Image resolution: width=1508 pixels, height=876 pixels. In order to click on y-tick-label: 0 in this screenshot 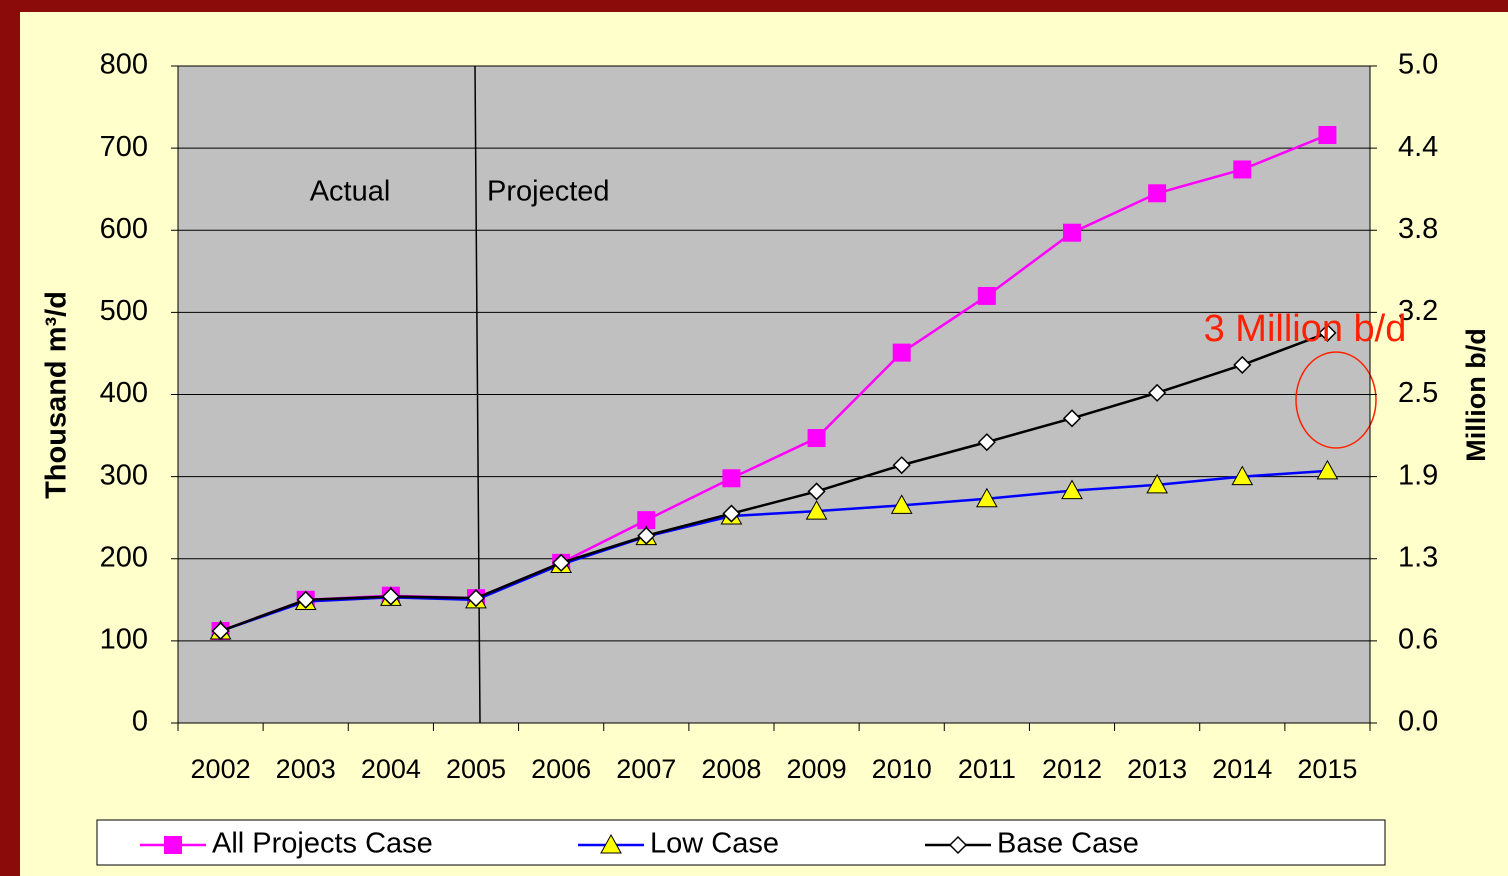, I will do `click(140, 722)`.